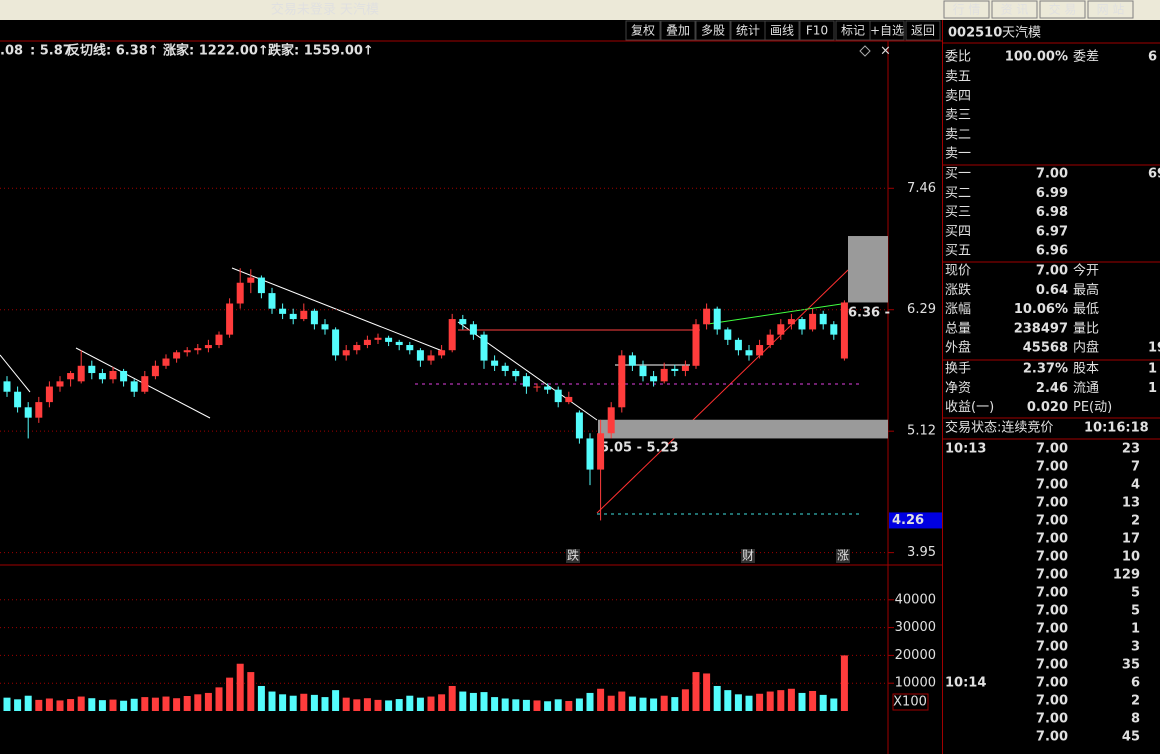  What do you see at coordinates (915, 683) in the screenshot?
I see `volume-tick-label: 10000` at bounding box center [915, 683].